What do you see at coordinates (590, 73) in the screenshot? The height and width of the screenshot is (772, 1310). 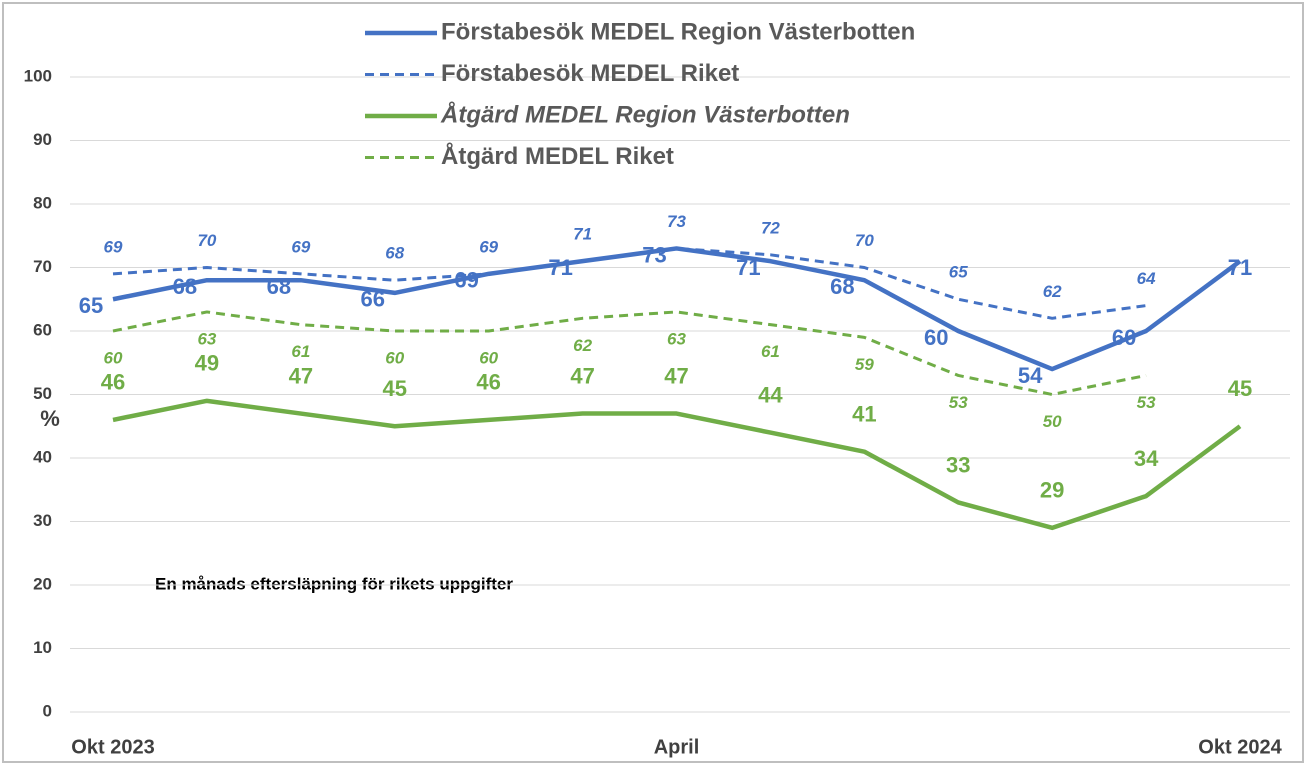 I see `legend-label: Förstabesök MEDEL Riket` at bounding box center [590, 73].